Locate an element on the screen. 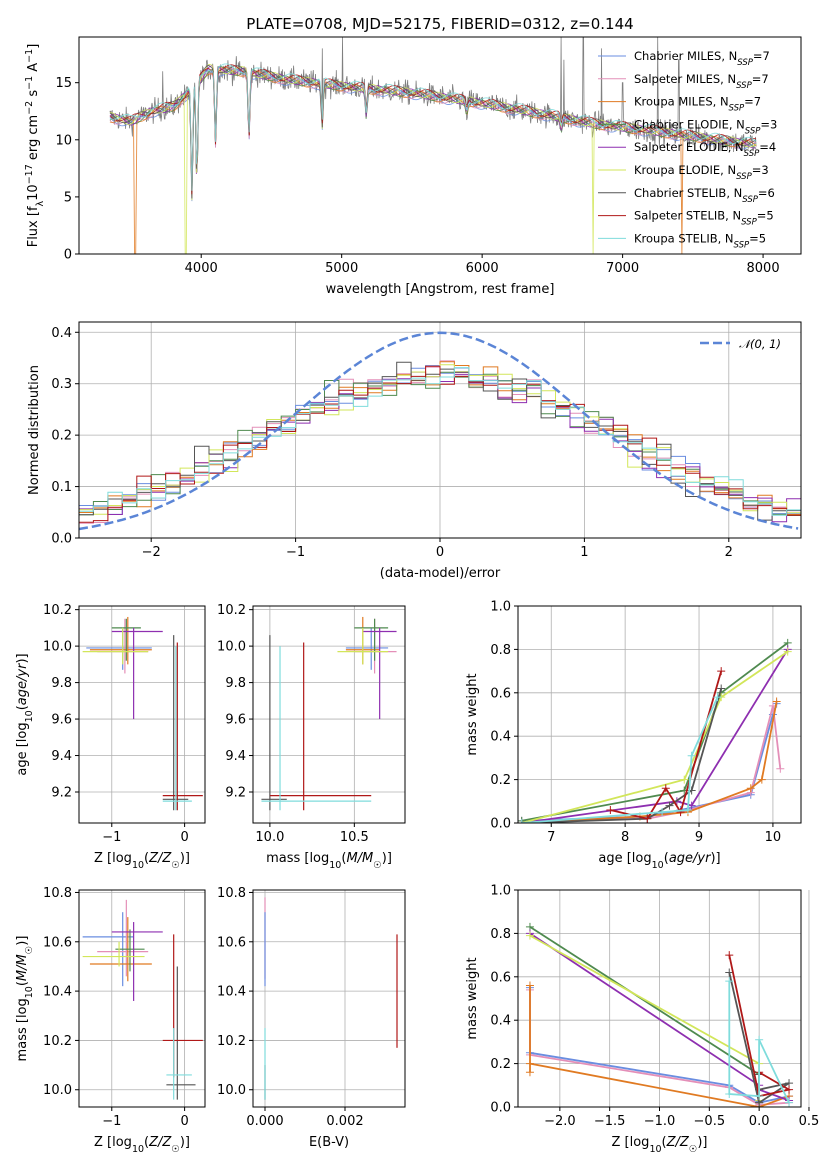  residual-histogram-salpeter-stelib is located at coordinates (440, 444).